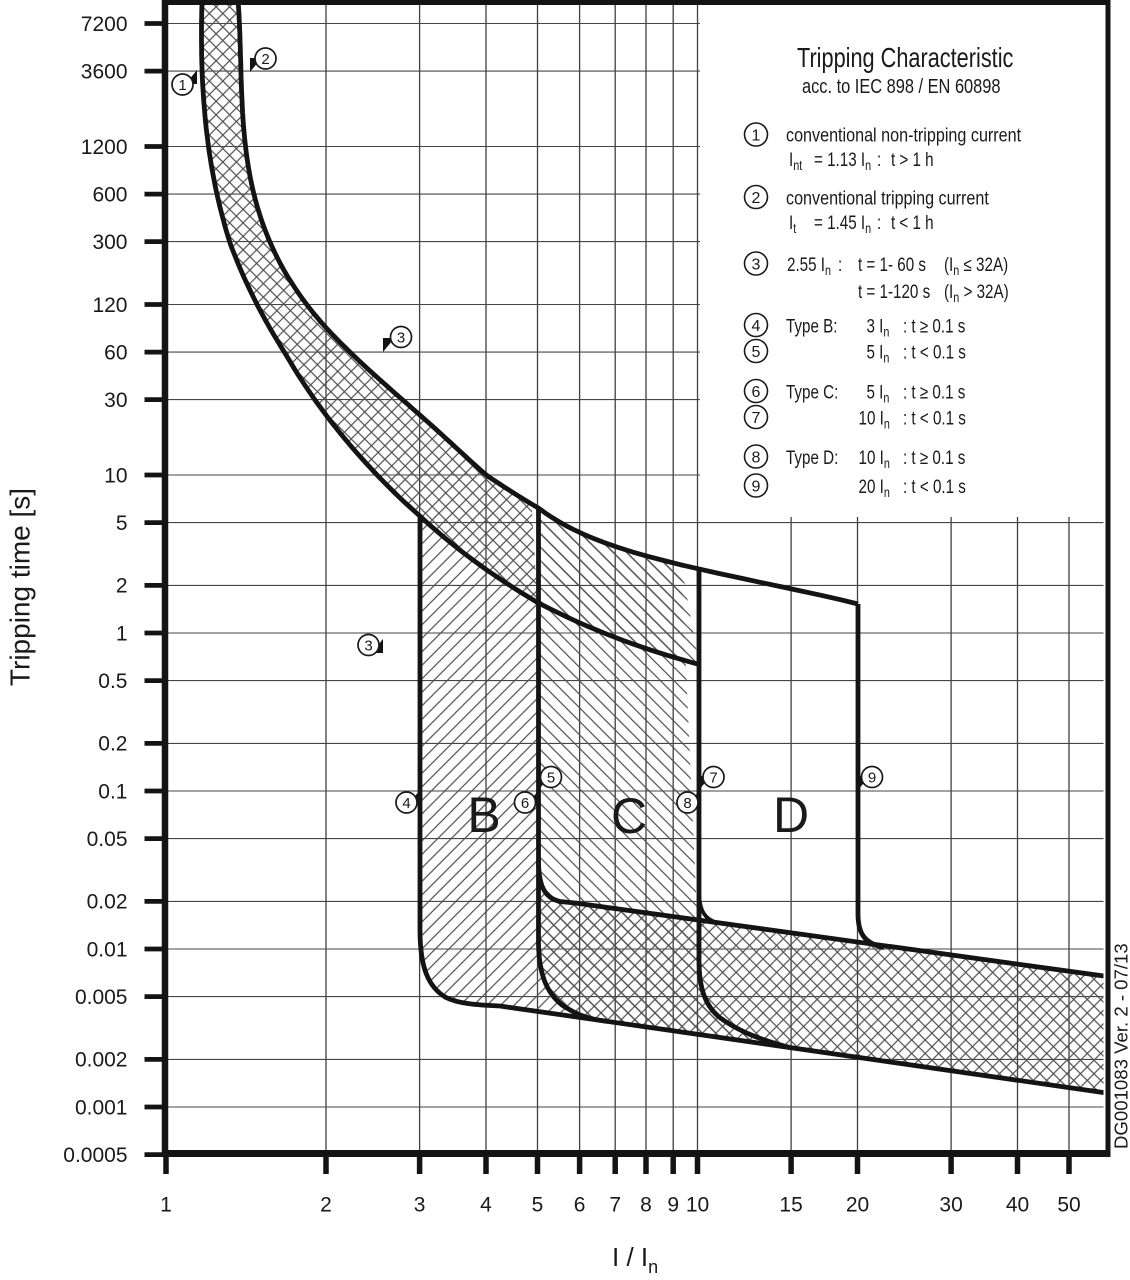 The image size is (1130, 1280). Describe the element at coordinates (892, 264) in the screenshot. I see `svg-text: t = 1- 60 s` at that location.